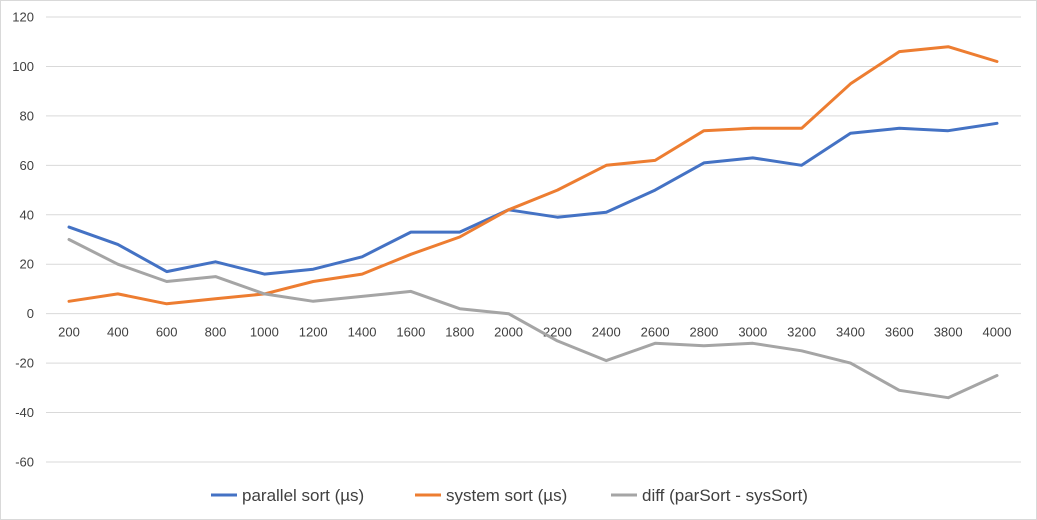 This screenshot has width=1037, height=520. What do you see at coordinates (410, 332) in the screenshot?
I see `x-tick-label: 1600` at bounding box center [410, 332].